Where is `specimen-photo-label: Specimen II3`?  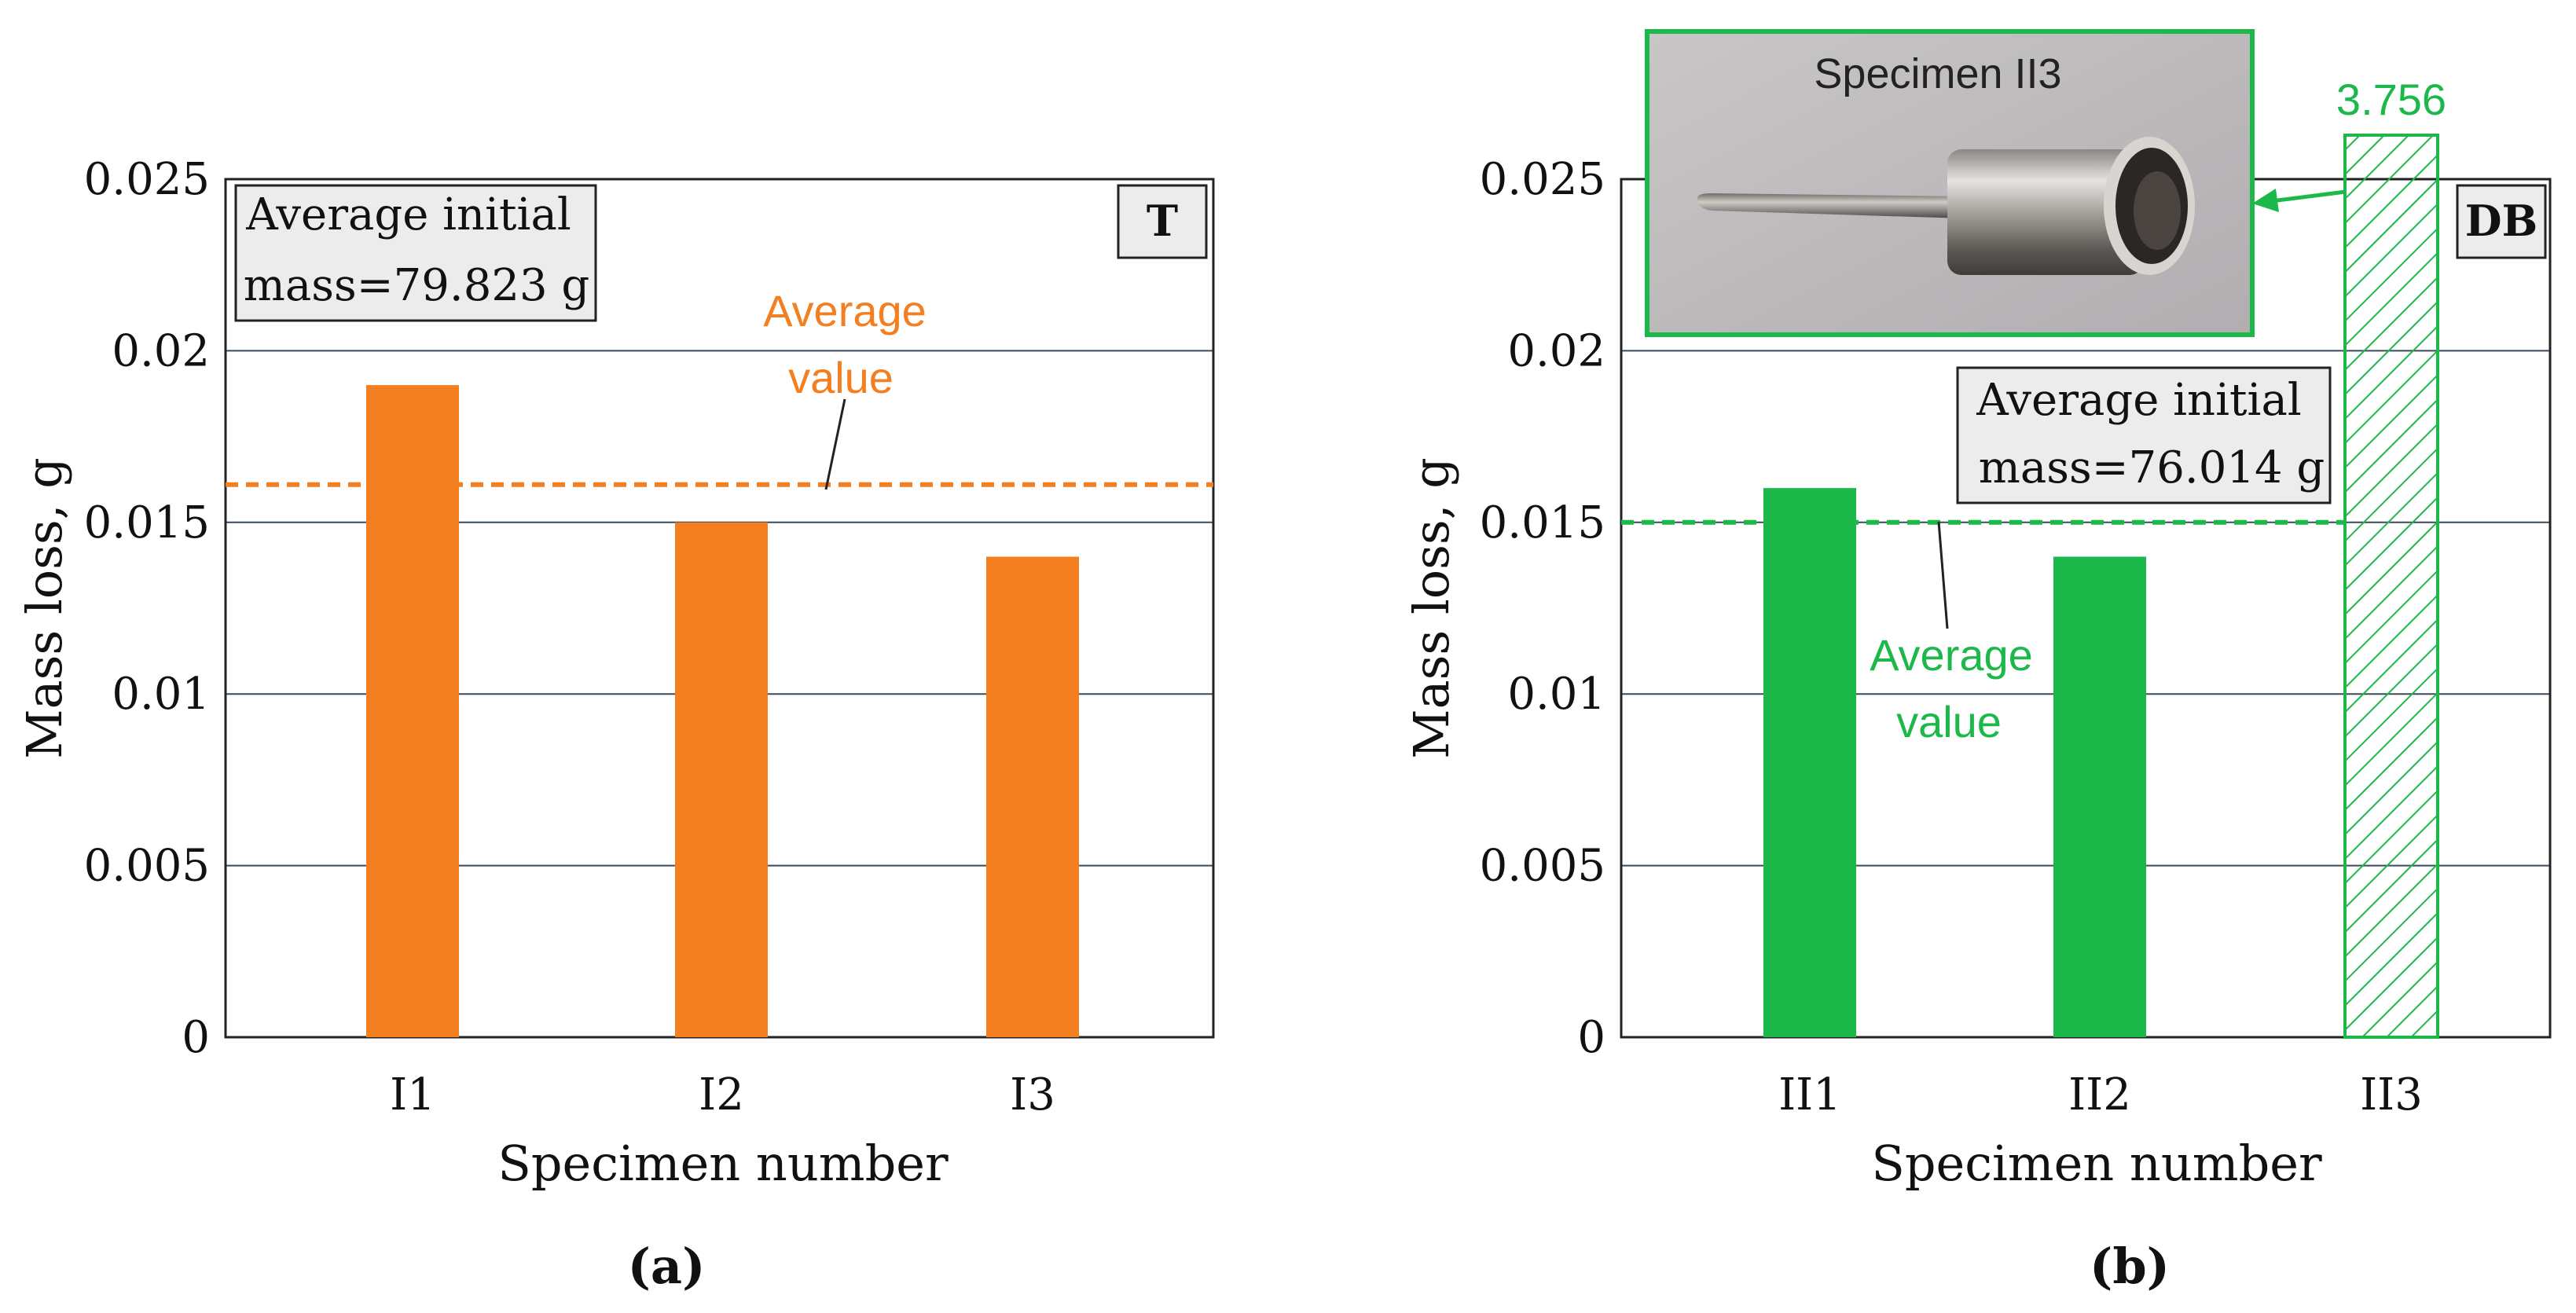 specimen-photo-label: Specimen II3 is located at coordinates (1937, 73).